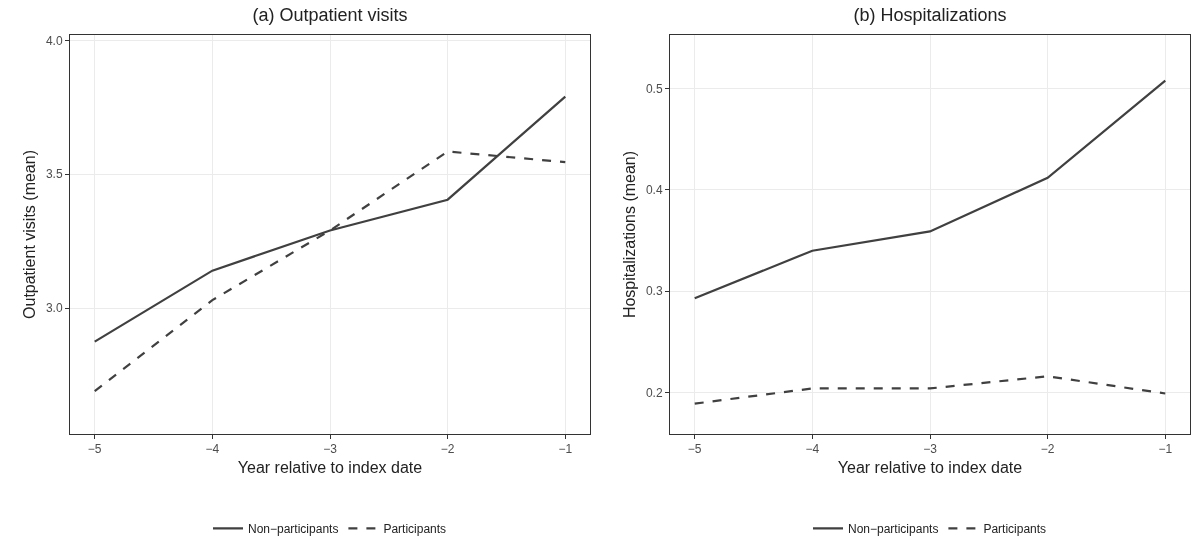 This screenshot has width=1200, height=553. What do you see at coordinates (930, 390) in the screenshot?
I see `line-series` at bounding box center [930, 390].